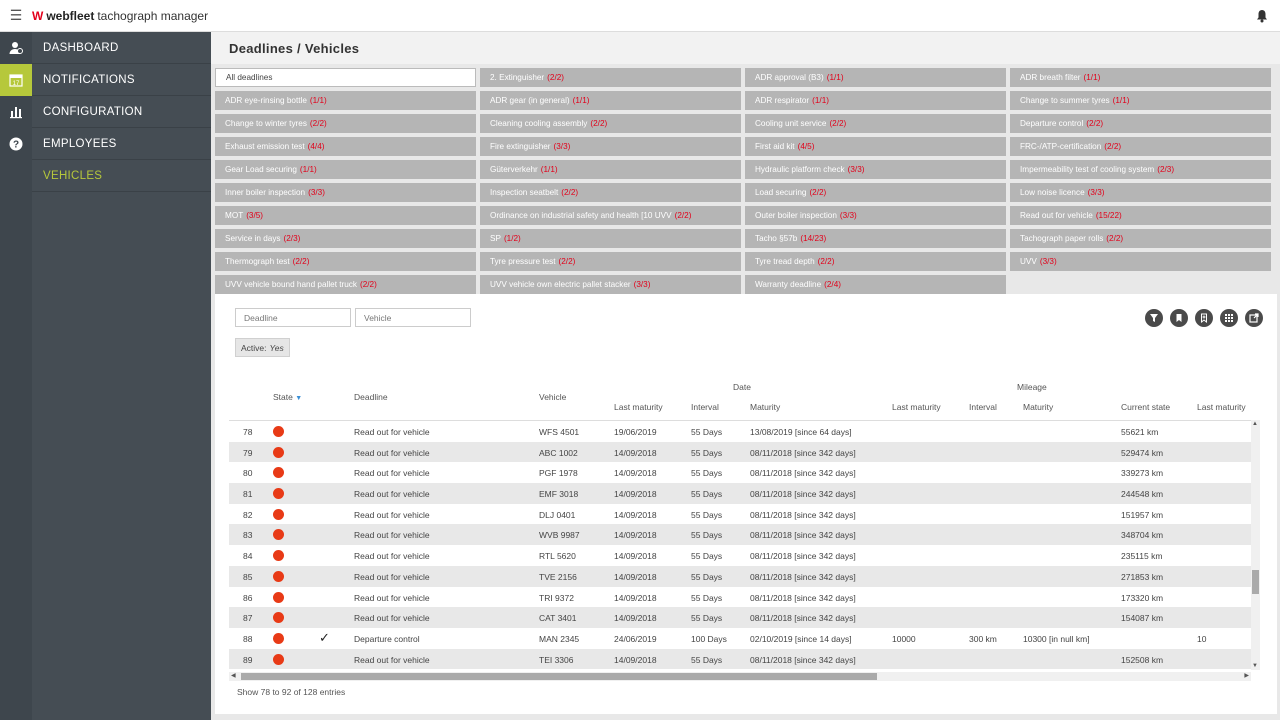 The image size is (1280, 720). Describe the element at coordinates (345, 192) in the screenshot. I see `deadline-tile: Inner boiler inspection (3/3)` at that location.